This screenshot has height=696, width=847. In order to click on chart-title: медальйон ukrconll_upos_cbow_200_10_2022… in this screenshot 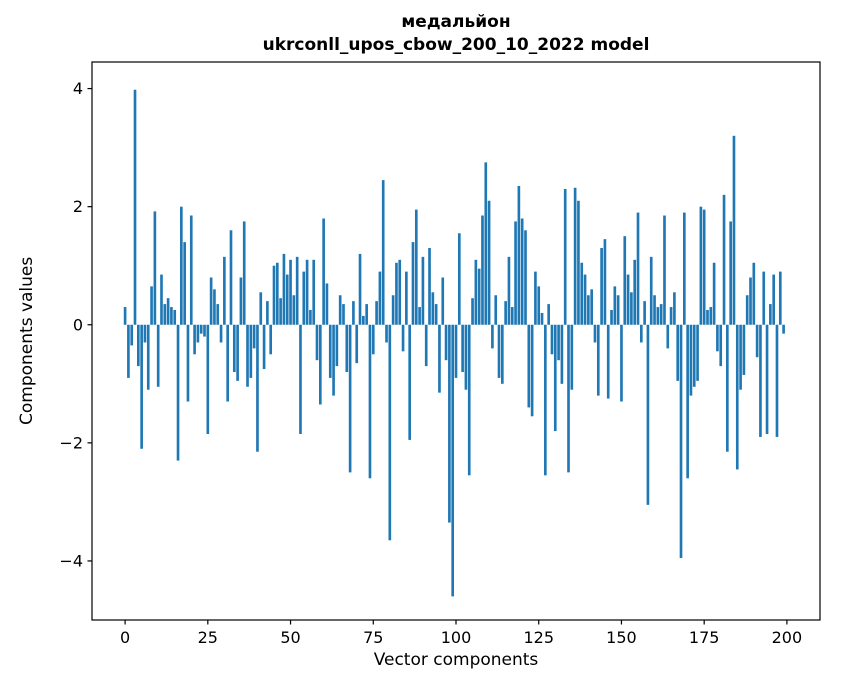, I will do `click(456, 34)`.